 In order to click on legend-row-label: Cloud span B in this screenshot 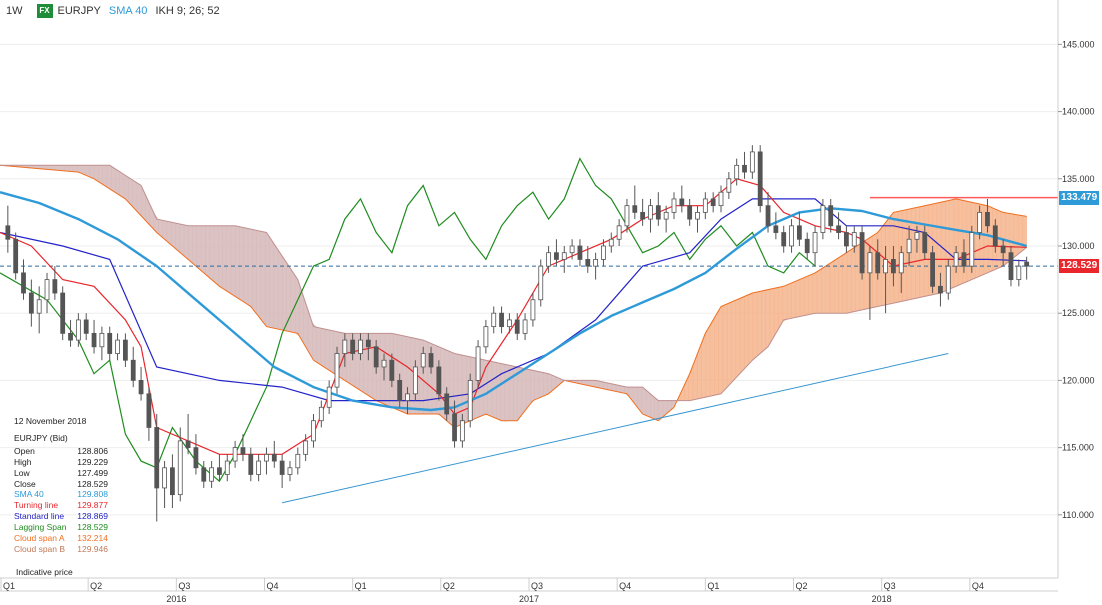, I will do `click(40, 548)`.